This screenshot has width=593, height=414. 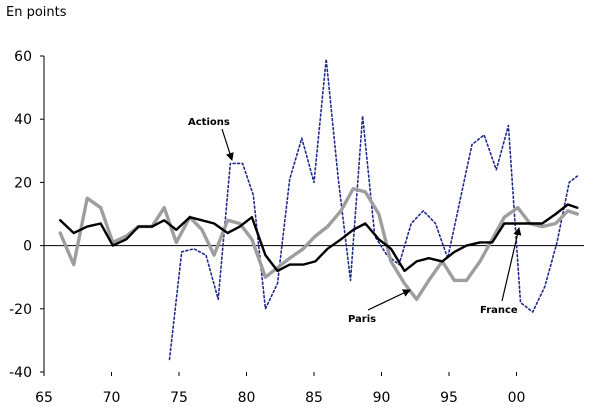 I want to click on y-tick-label: 40, so click(x=23, y=120).